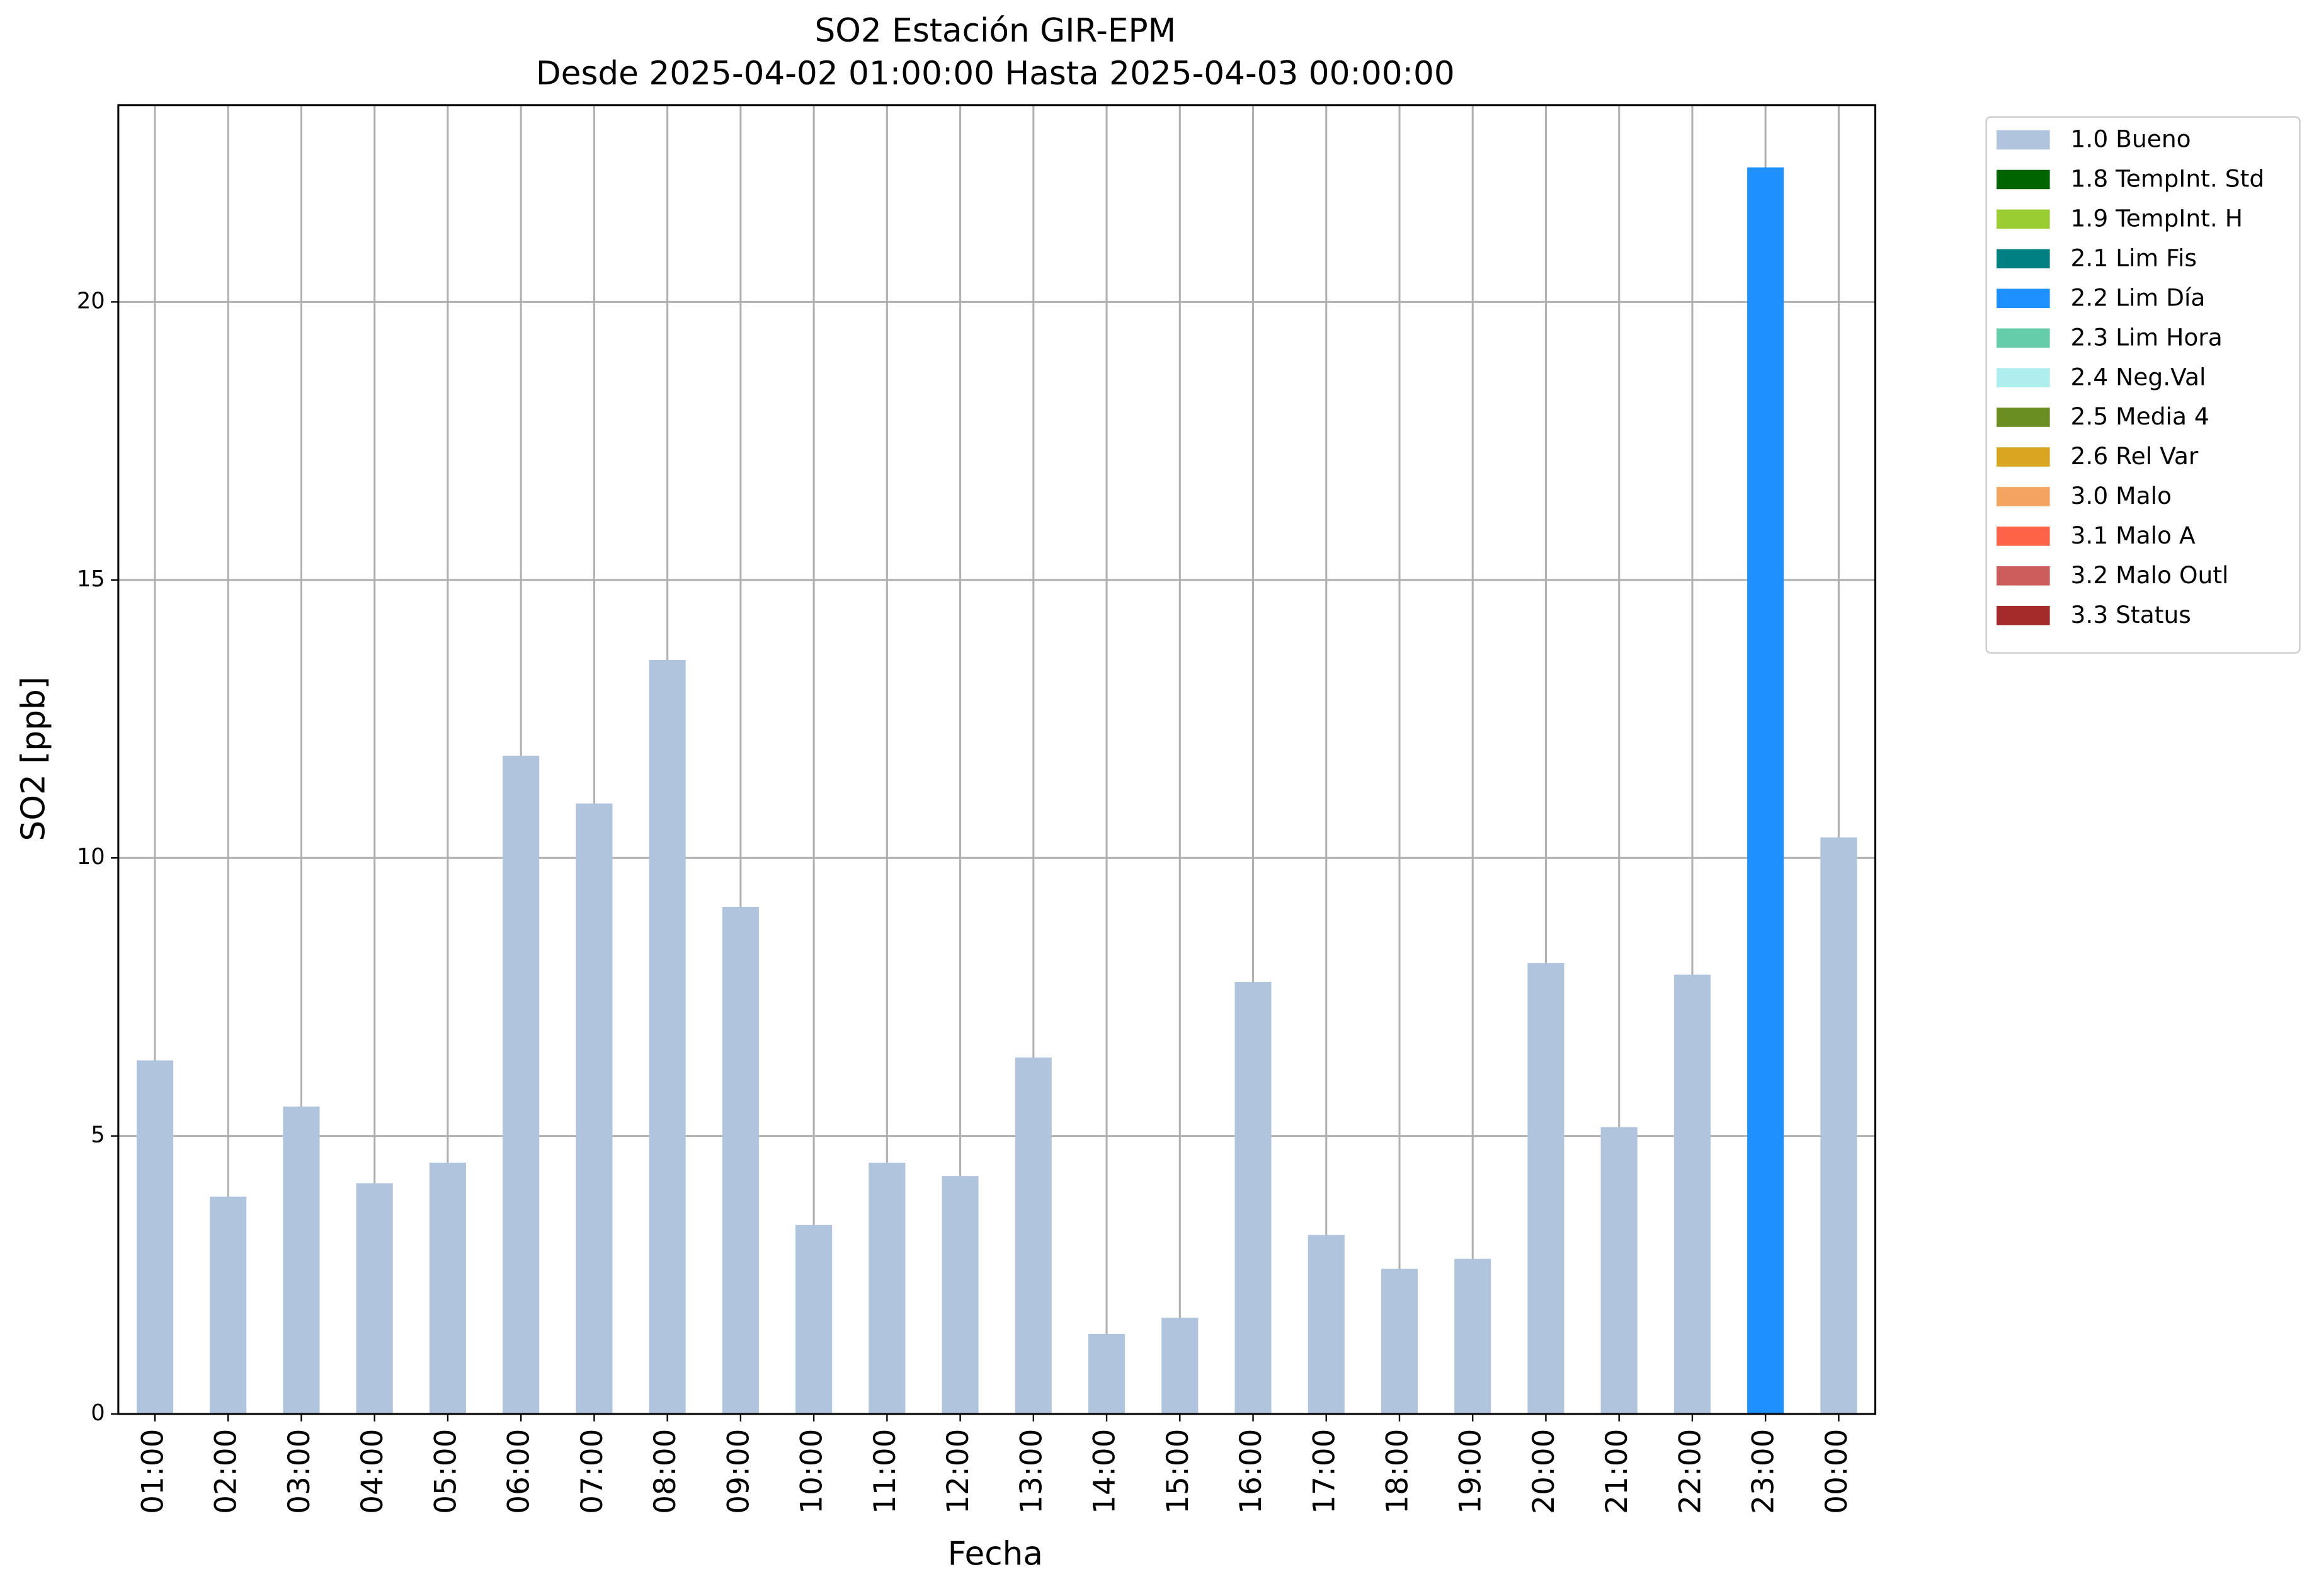 This screenshot has width=2319, height=1596. What do you see at coordinates (995, 1554) in the screenshot?
I see `x-axis-label: Fecha` at bounding box center [995, 1554].